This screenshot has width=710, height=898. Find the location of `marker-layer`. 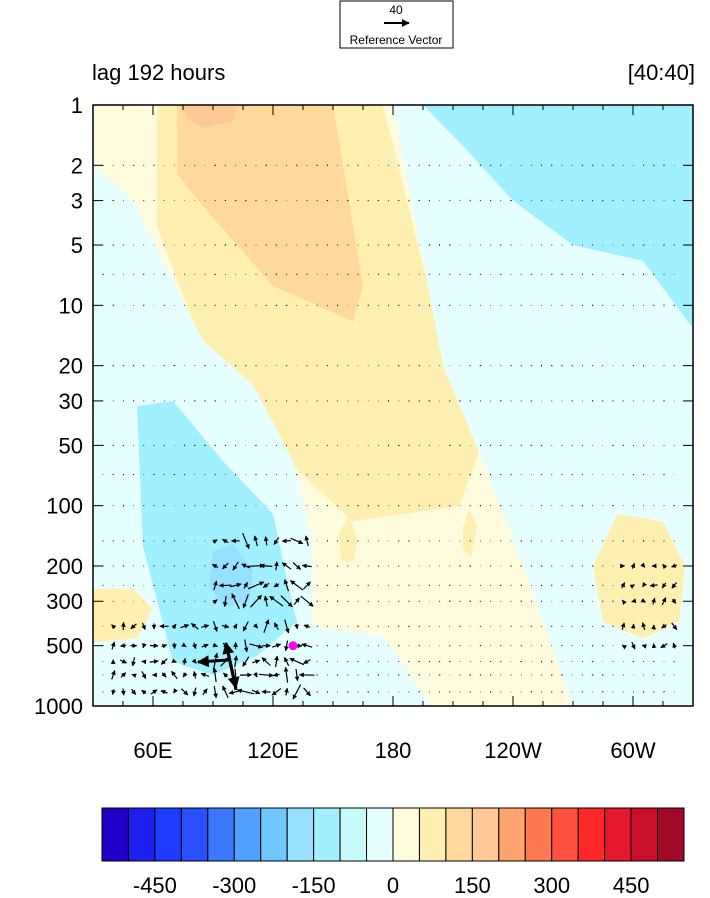

marker-layer is located at coordinates (293, 646).